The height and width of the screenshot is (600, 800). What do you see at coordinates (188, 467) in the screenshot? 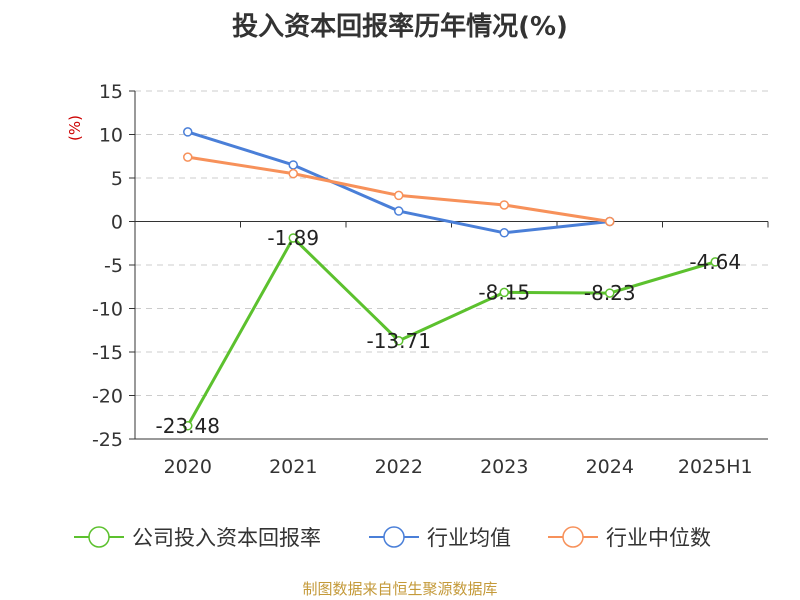
I see `x-tick-label: 2020` at bounding box center [188, 467].